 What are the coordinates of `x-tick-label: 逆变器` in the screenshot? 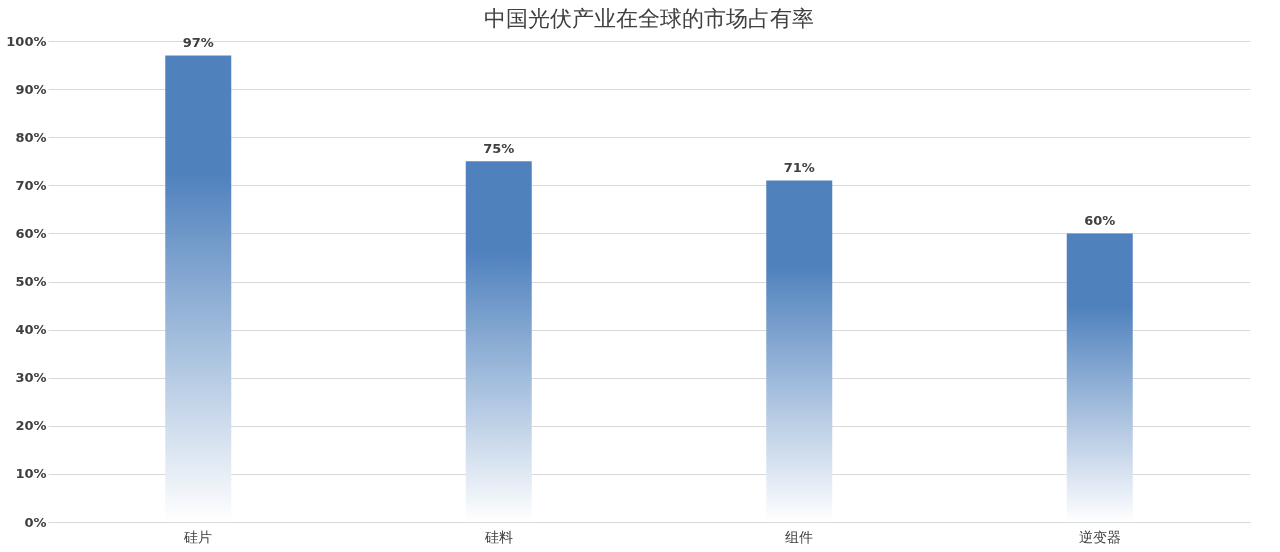 It's located at (1099, 536).